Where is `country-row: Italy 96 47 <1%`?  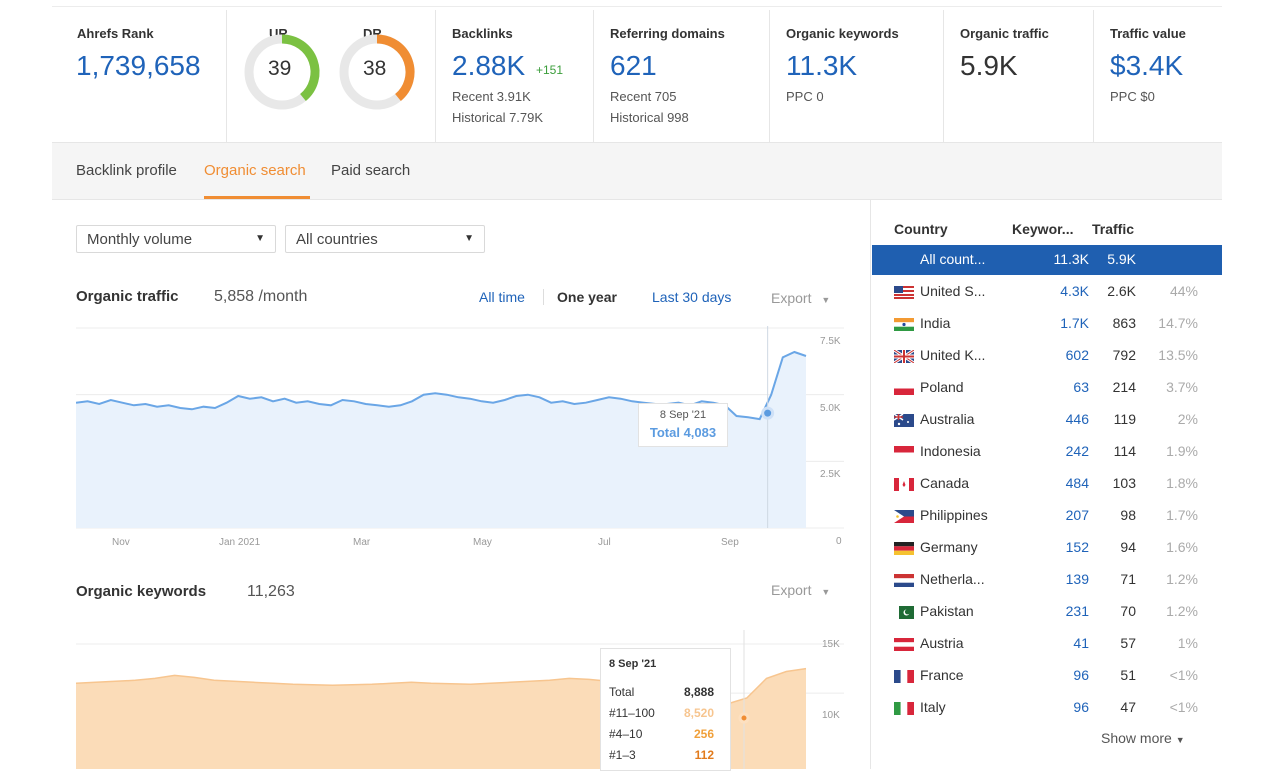
country-row: Italy 96 47 <1% is located at coordinates (1047, 708).